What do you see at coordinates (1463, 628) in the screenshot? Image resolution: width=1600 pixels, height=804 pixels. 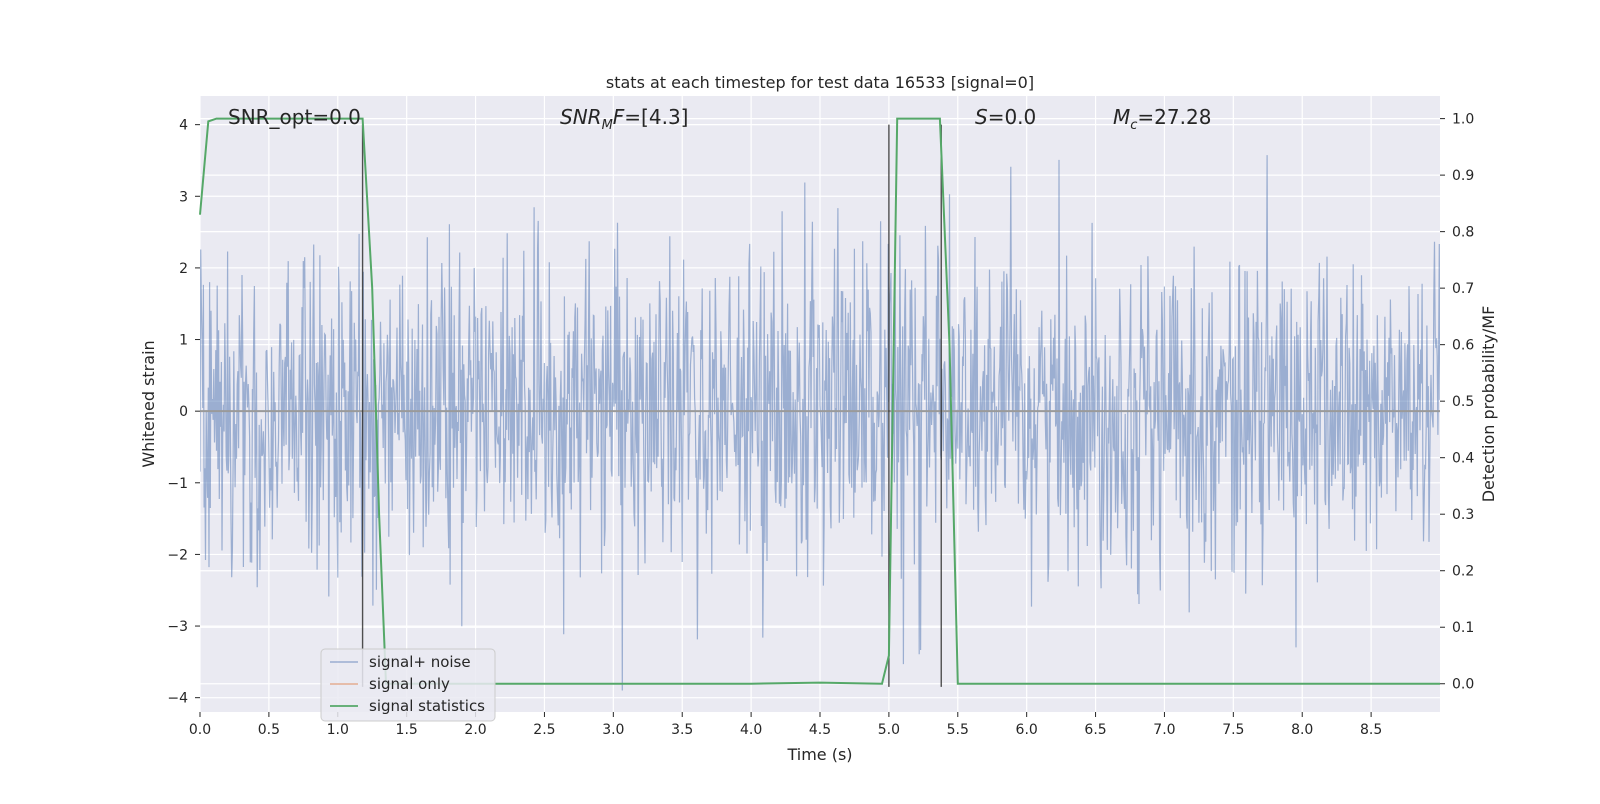 I see `y-right-tick-label: 0.1` at bounding box center [1463, 628].